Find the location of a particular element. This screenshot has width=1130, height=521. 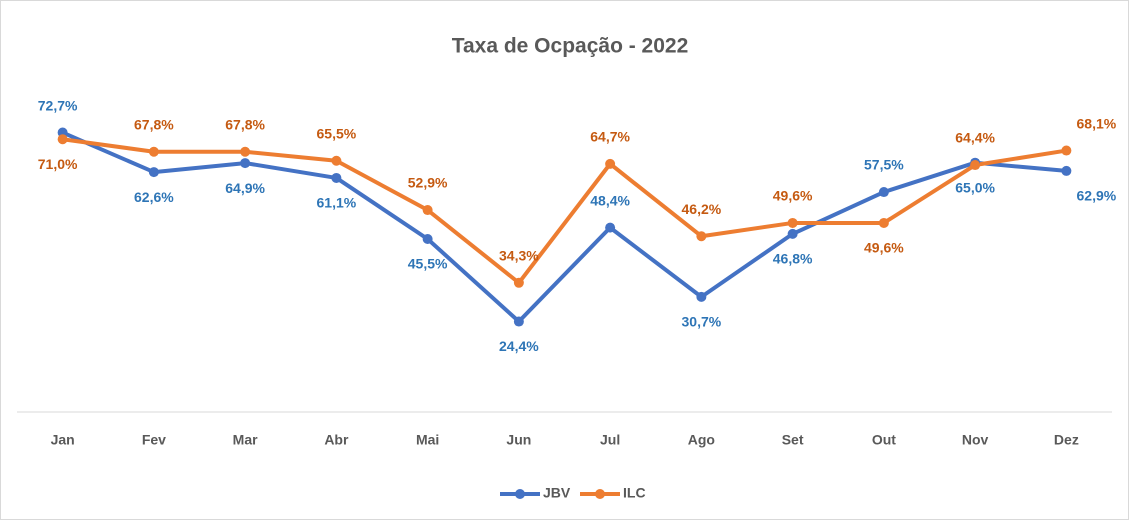

data-label: 52,9% is located at coordinates (428, 183).